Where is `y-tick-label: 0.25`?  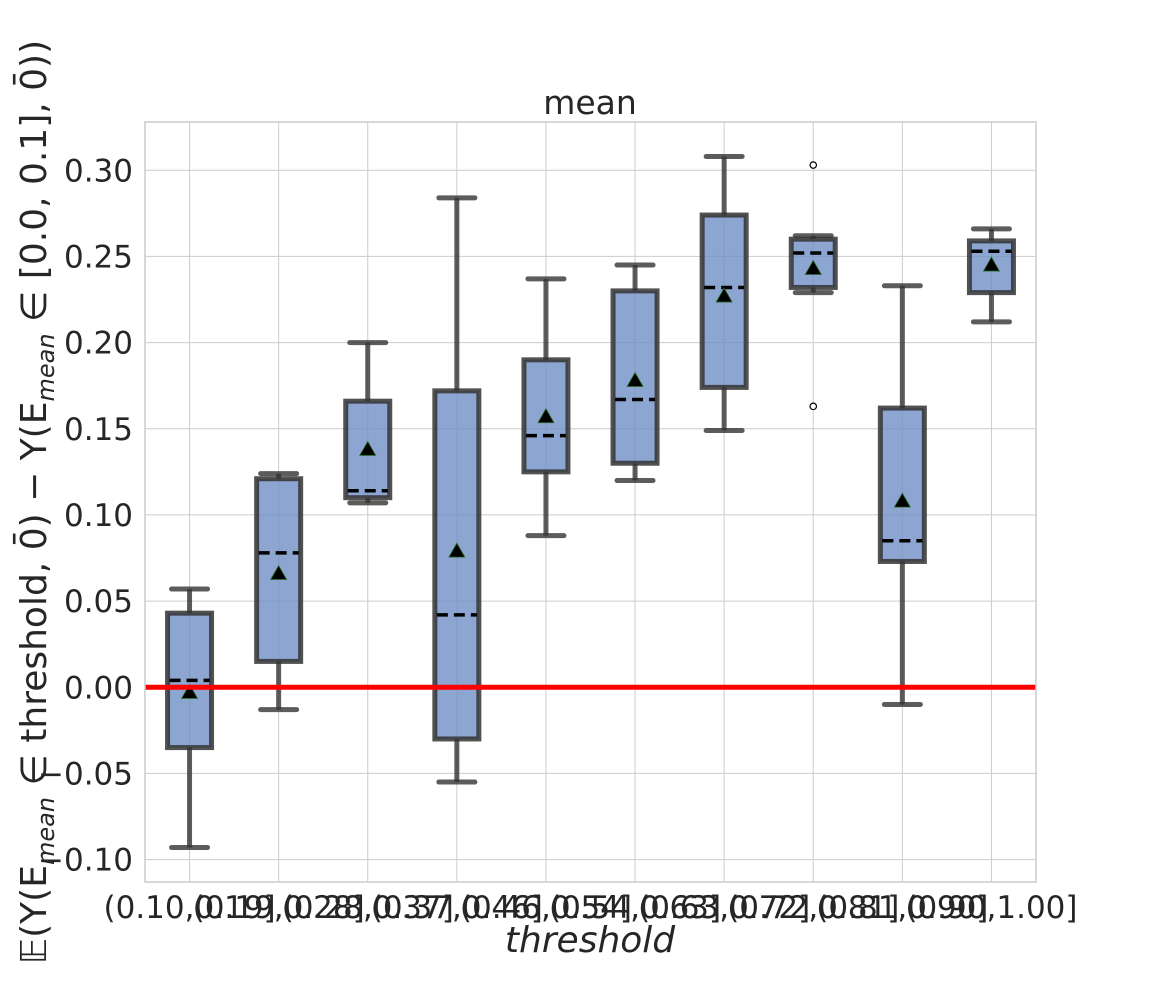 y-tick-label: 0.25 is located at coordinates (98, 257).